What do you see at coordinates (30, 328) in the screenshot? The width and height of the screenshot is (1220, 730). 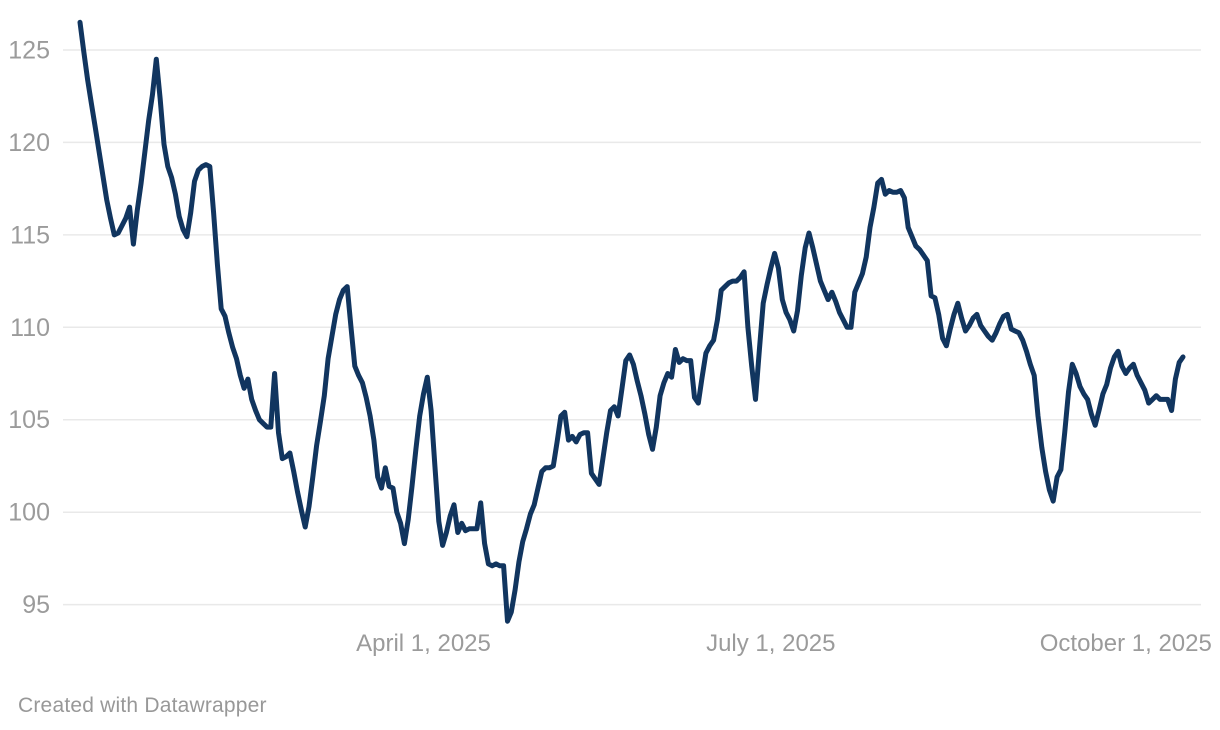 I see `y-axis-tick-label: 110` at bounding box center [30, 328].